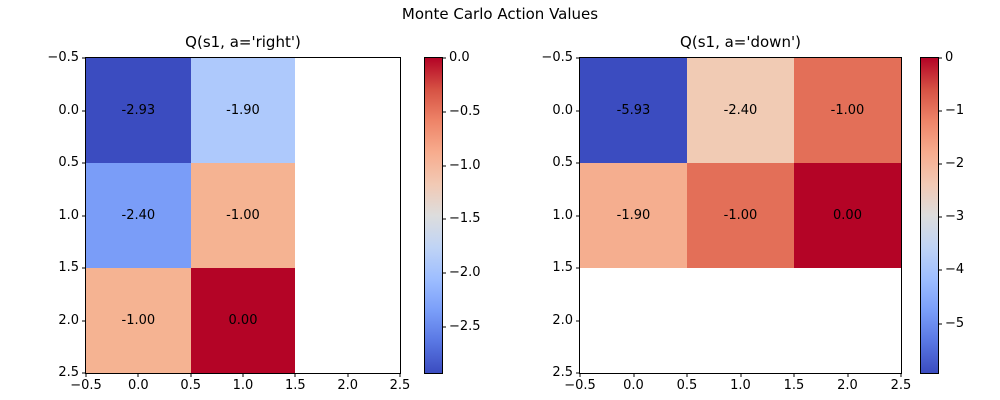 This screenshot has height=400, width=1000. What do you see at coordinates (949, 57) in the screenshot?
I see `colorbar-tick-label: 0` at bounding box center [949, 57].